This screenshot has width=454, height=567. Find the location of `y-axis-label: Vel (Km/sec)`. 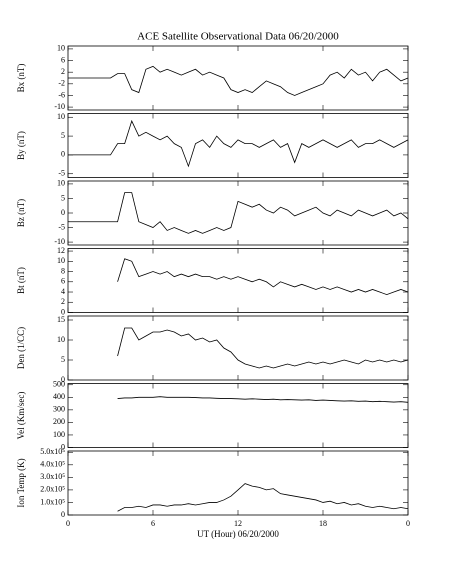

y-axis-label: Vel (Km/sec) is located at coordinates (21, 416).